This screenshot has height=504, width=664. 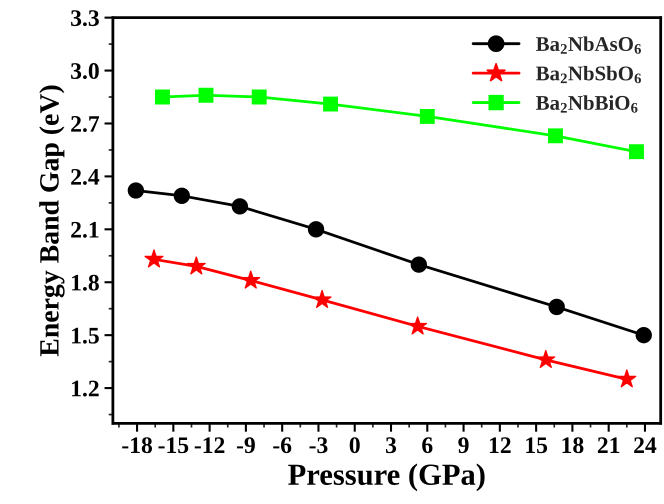 What do you see at coordinates (500, 445) in the screenshot?
I see `x-tick-label: 12` at bounding box center [500, 445].